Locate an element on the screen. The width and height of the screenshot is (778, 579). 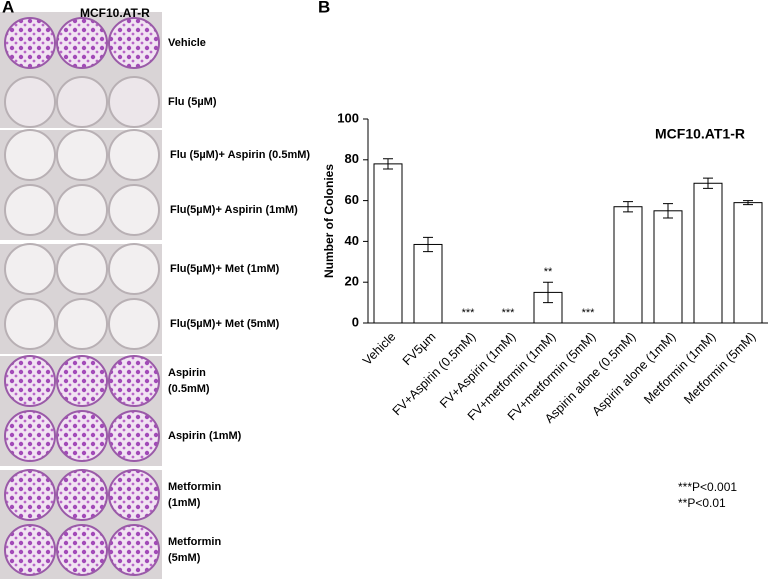
x-tick-label: Metformin (5mM) is located at coordinates (719, 368).